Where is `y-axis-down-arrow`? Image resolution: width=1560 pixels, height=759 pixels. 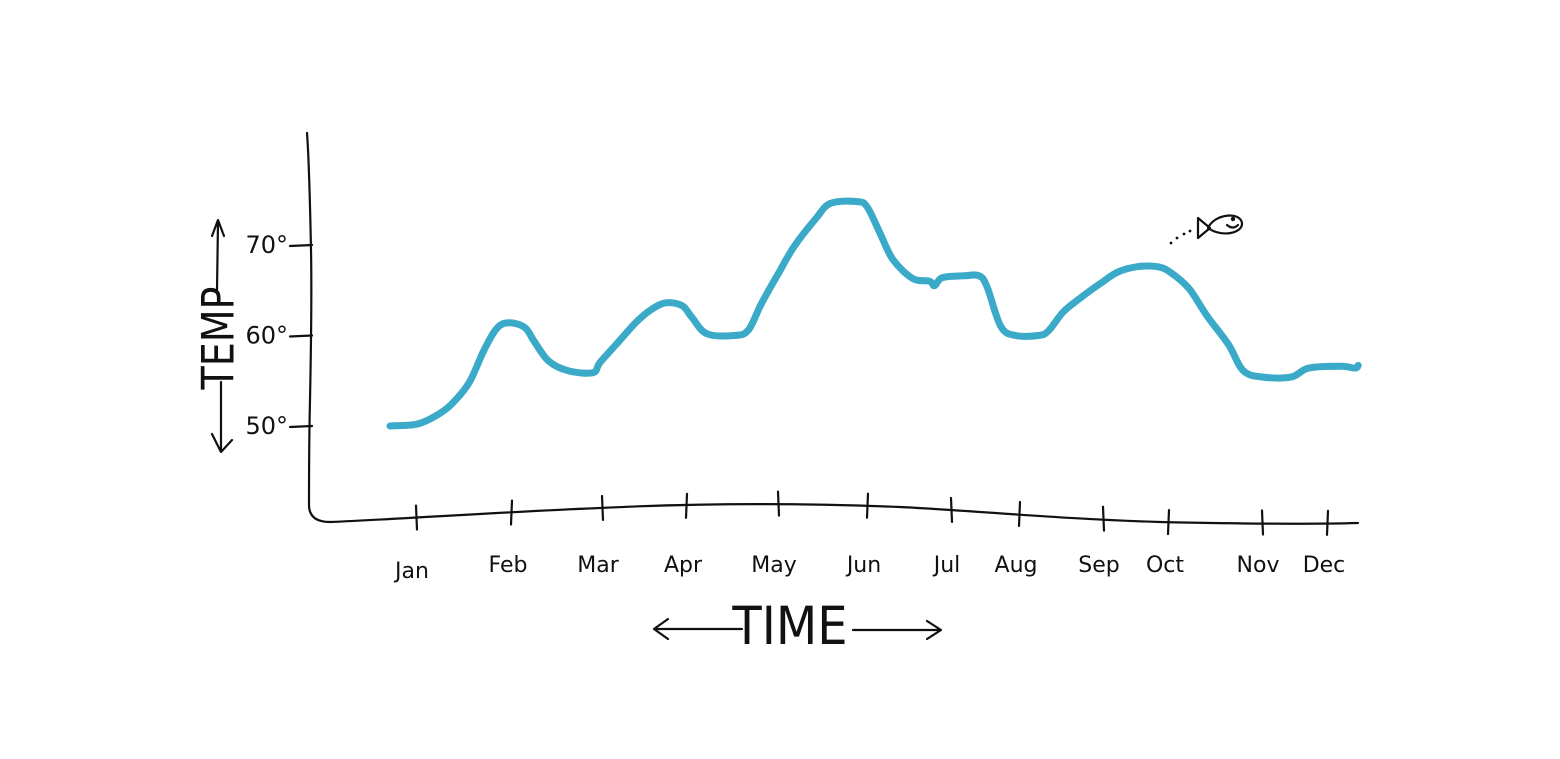
y-axis-down-arrow is located at coordinates (222, 417).